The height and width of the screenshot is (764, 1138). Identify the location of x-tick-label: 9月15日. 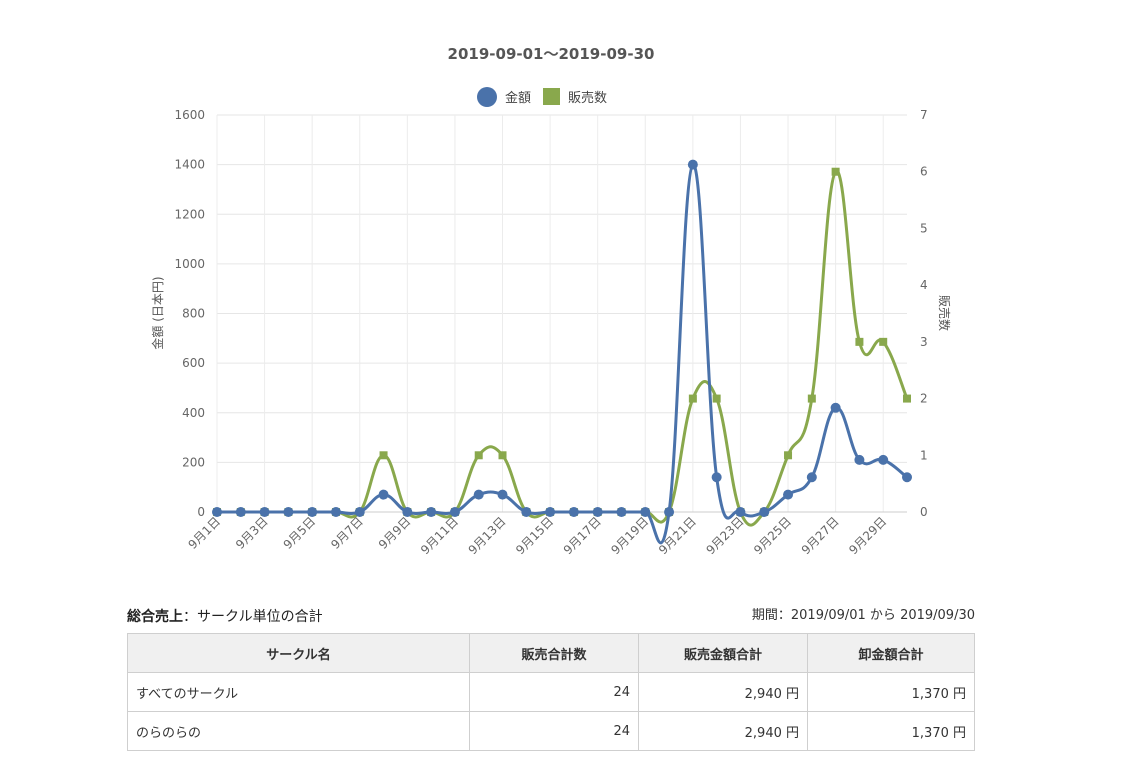
(534, 535).